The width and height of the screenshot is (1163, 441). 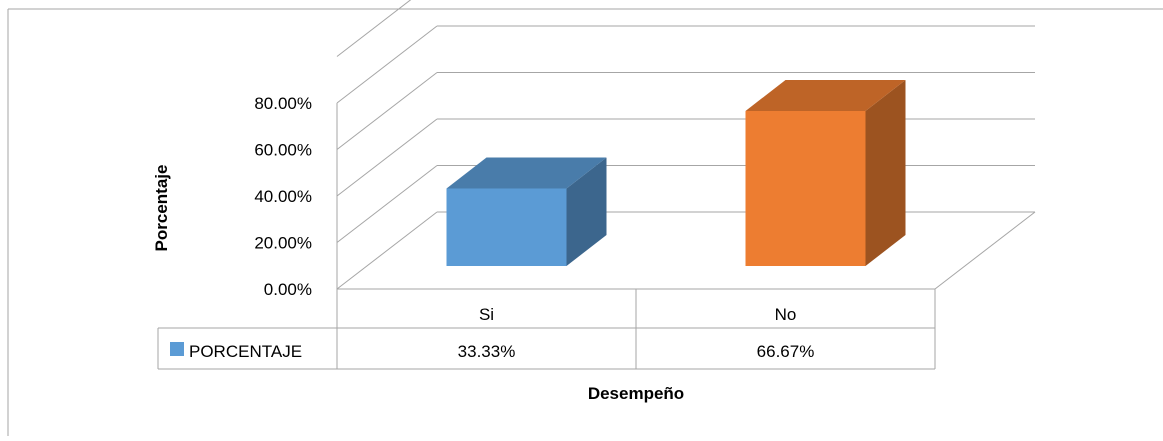 I want to click on x-tick-label: No, so click(x=786, y=314).